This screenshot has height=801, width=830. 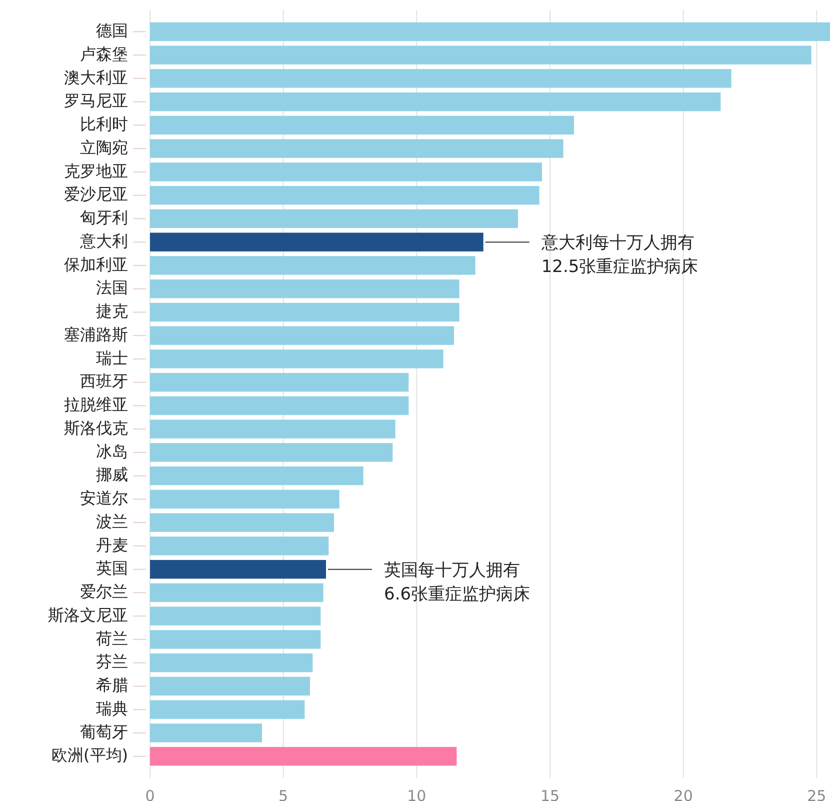 What do you see at coordinates (96, 100) in the screenshot?
I see `y-tick-label: 罗马尼亚` at bounding box center [96, 100].